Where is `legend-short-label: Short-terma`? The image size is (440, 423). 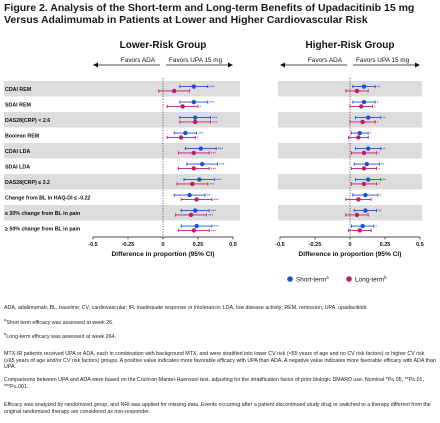 legend-short-label: Short-terma is located at coordinates (312, 279).